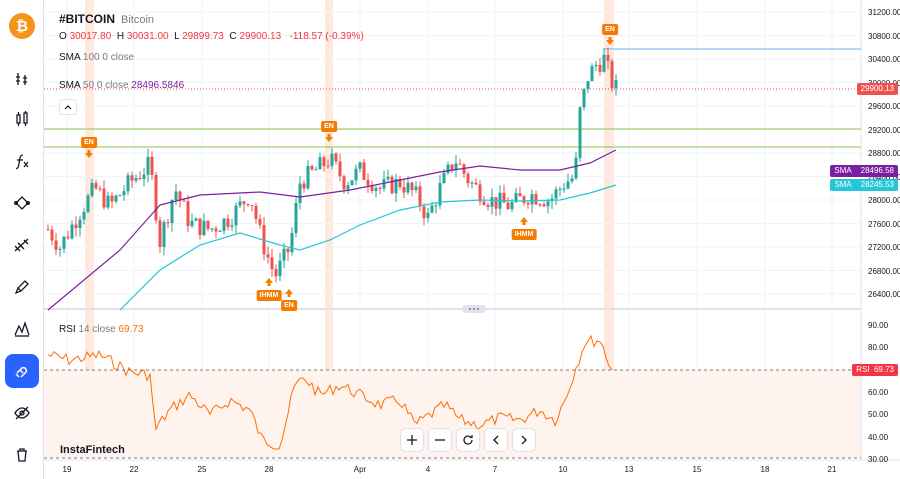 Image resolution: width=900 pixels, height=479 pixels. What do you see at coordinates (864, 185) in the screenshot?
I see `sma100-price-tag: SMA 28245.53` at bounding box center [864, 185].